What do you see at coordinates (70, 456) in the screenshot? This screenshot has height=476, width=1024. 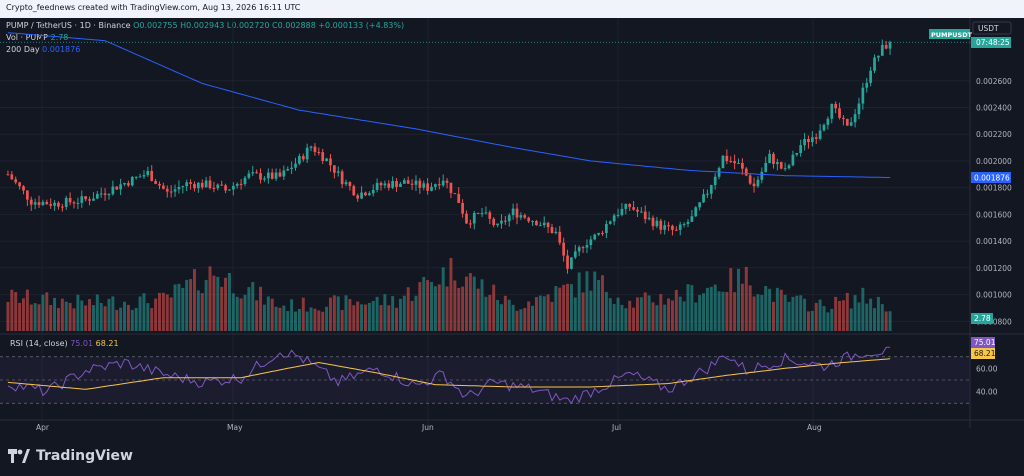 I see `tradingview-logo: TradingView` at bounding box center [70, 456].